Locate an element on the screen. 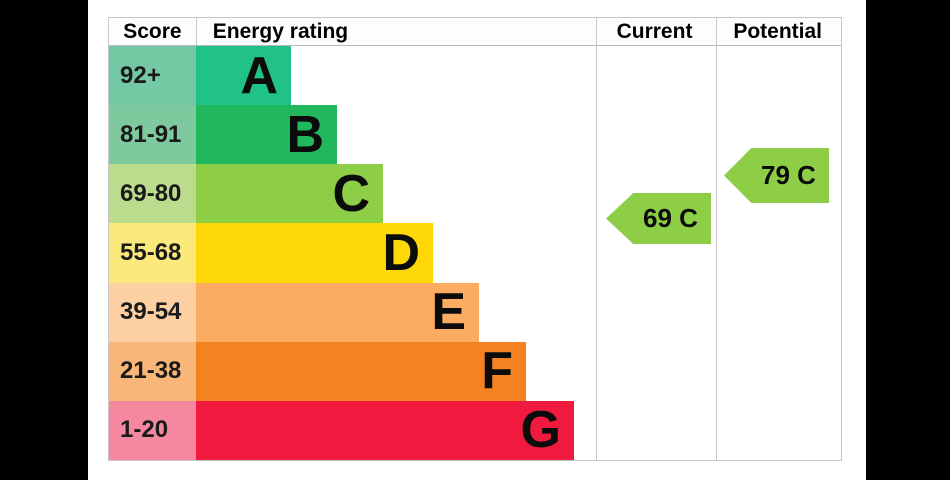 This screenshot has height=480, width=950. current-rating-label: 69 C is located at coordinates (670, 218).